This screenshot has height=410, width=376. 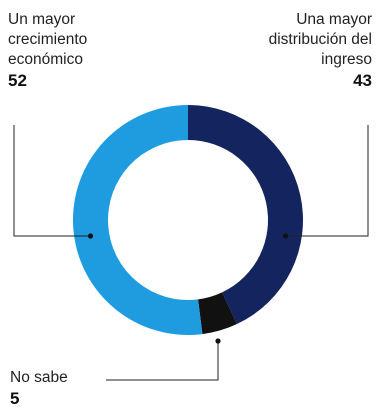 What do you see at coordinates (17, 80) in the screenshot?
I see `value-label: 52` at bounding box center [17, 80].